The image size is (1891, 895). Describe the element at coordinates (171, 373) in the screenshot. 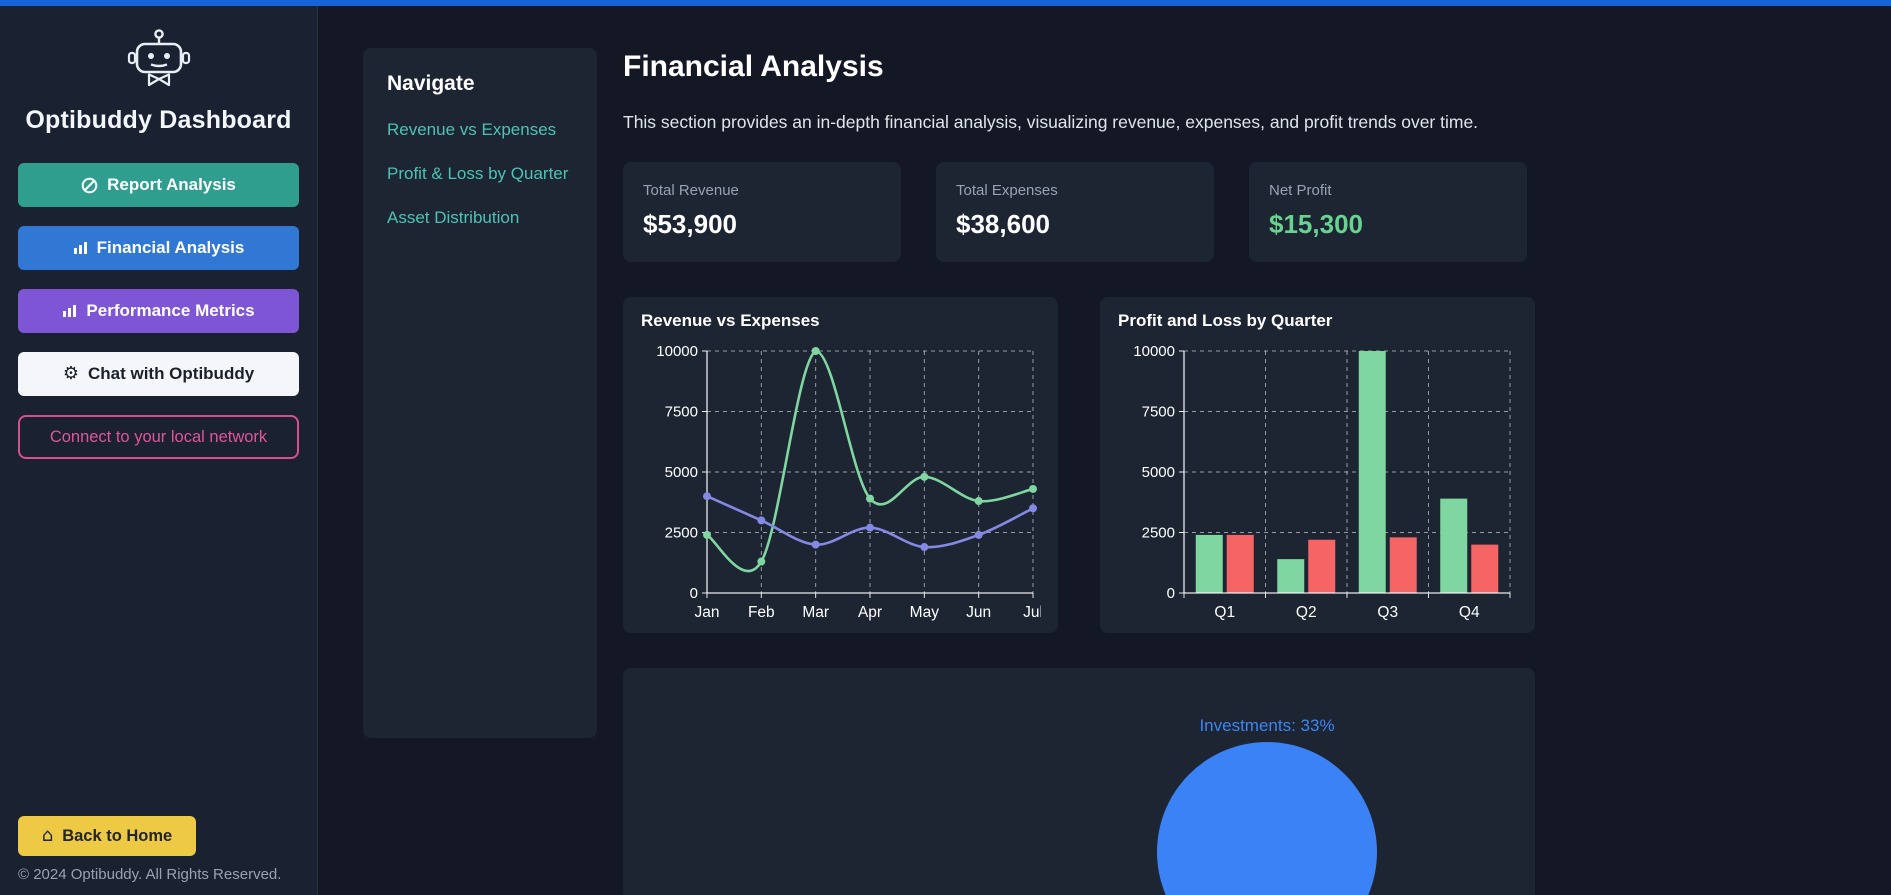

I see `button-label: Chat with Optibuddy` at that location.